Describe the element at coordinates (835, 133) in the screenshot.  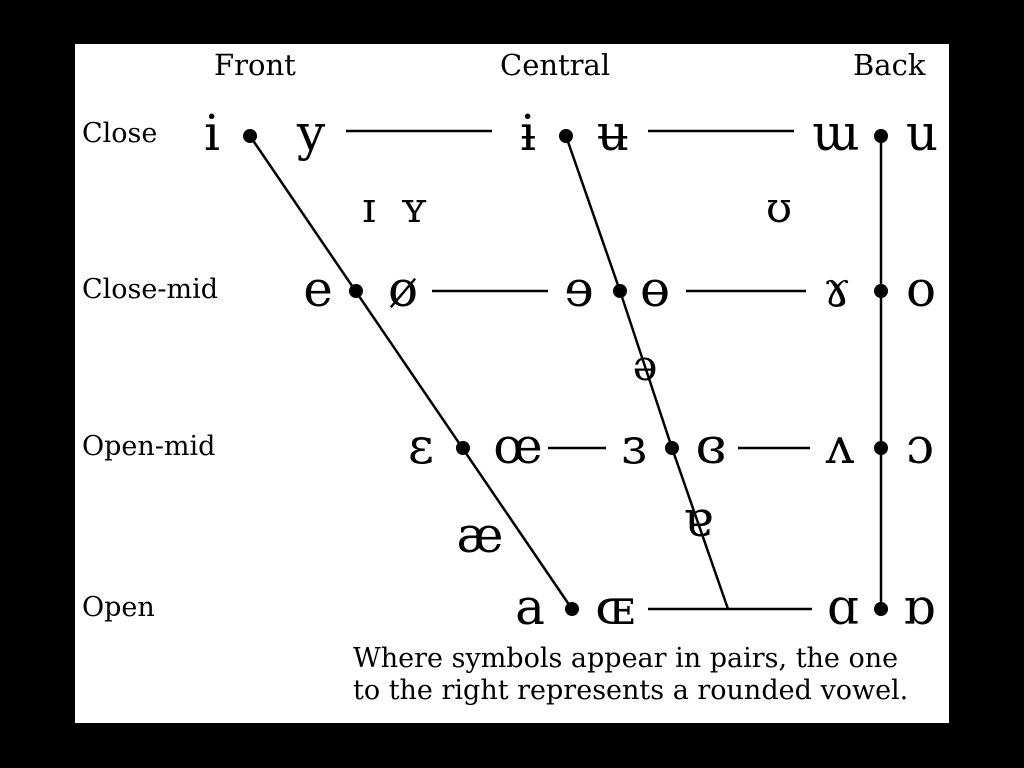
I see `vowel-close-back-unrounded: ɯ` at that location.